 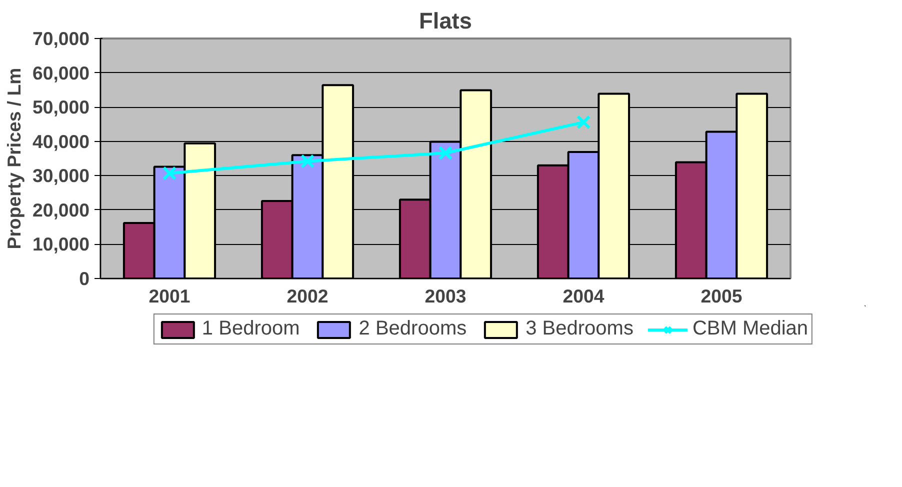 What do you see at coordinates (61, 73) in the screenshot?
I see `y-tick-label: 60,000` at bounding box center [61, 73].